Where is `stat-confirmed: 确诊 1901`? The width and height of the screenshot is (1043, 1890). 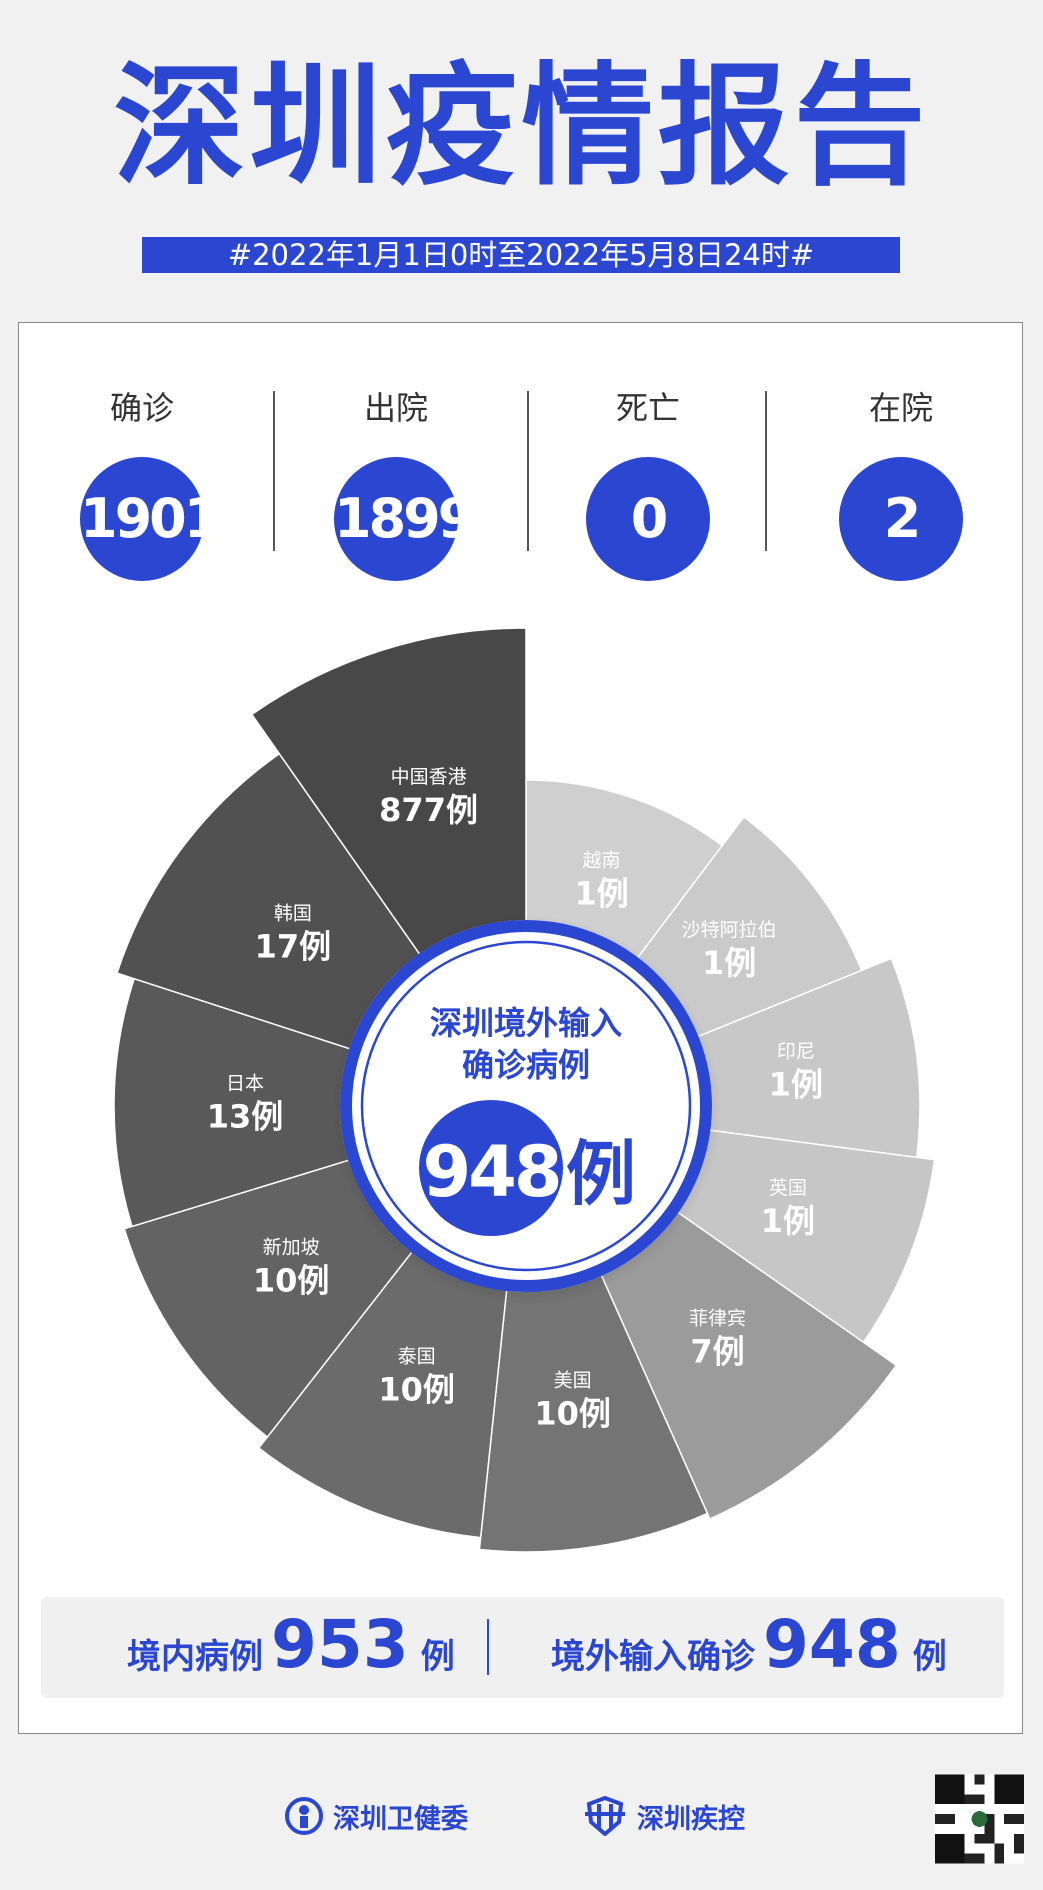 stat-confirmed: 确诊 1901 is located at coordinates (142, 483).